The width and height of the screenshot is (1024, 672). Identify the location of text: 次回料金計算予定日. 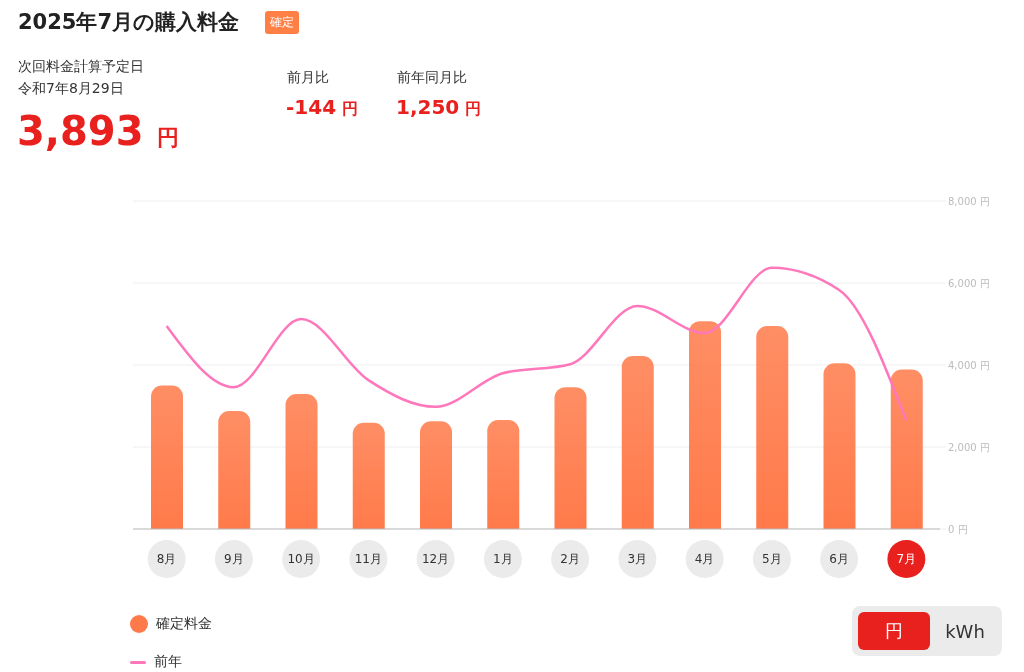
(81, 66).